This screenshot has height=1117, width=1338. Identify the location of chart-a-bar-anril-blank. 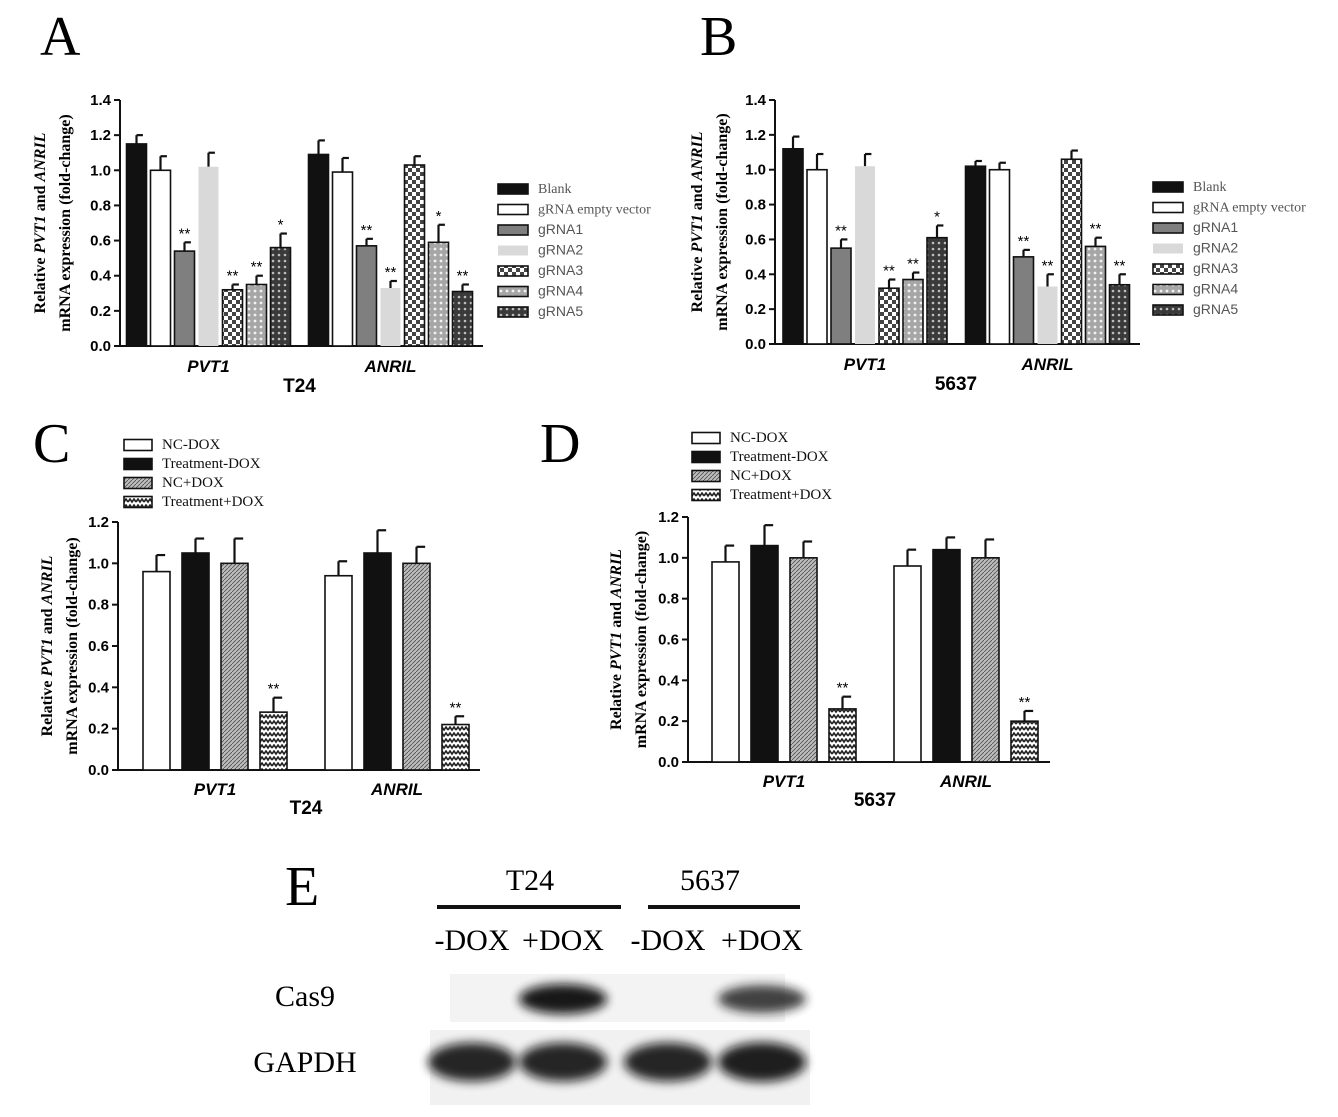
(318, 250).